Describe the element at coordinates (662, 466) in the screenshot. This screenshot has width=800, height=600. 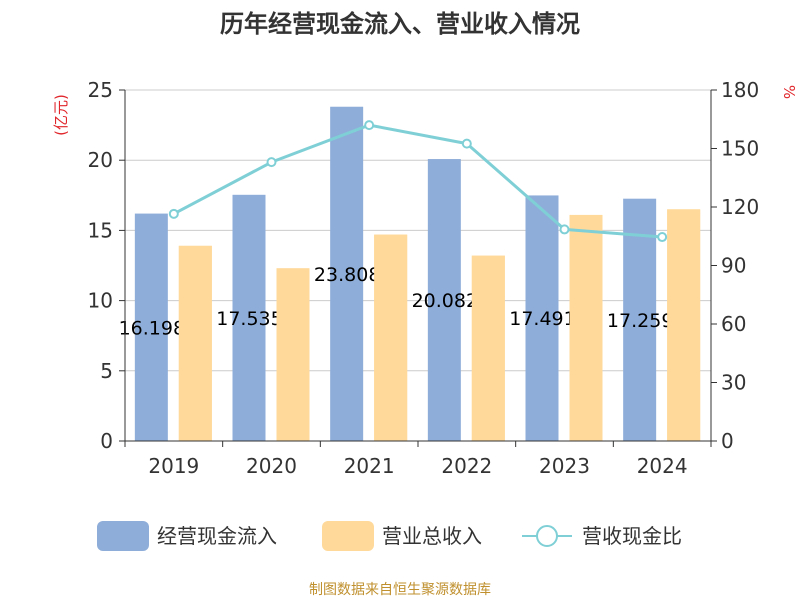
I see `x-tick-label: 2024` at that location.